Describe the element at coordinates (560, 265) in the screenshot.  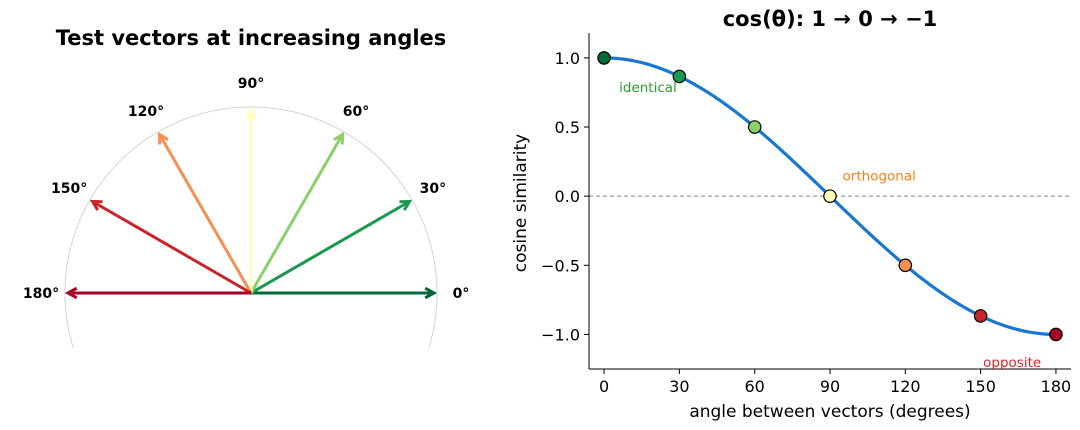
I see `y-tick-label: −0.5` at that location.